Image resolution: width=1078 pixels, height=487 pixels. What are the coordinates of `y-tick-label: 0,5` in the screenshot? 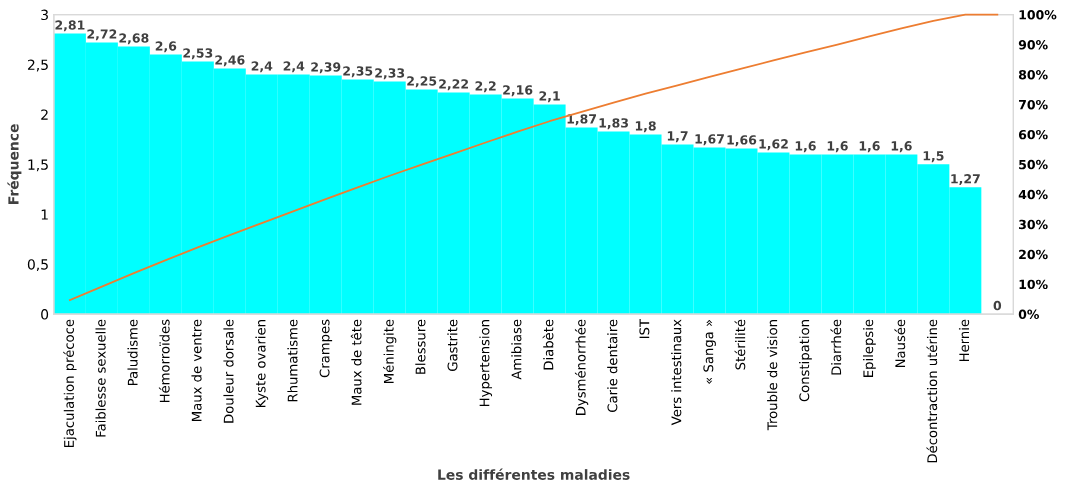 It's located at (37, 265).